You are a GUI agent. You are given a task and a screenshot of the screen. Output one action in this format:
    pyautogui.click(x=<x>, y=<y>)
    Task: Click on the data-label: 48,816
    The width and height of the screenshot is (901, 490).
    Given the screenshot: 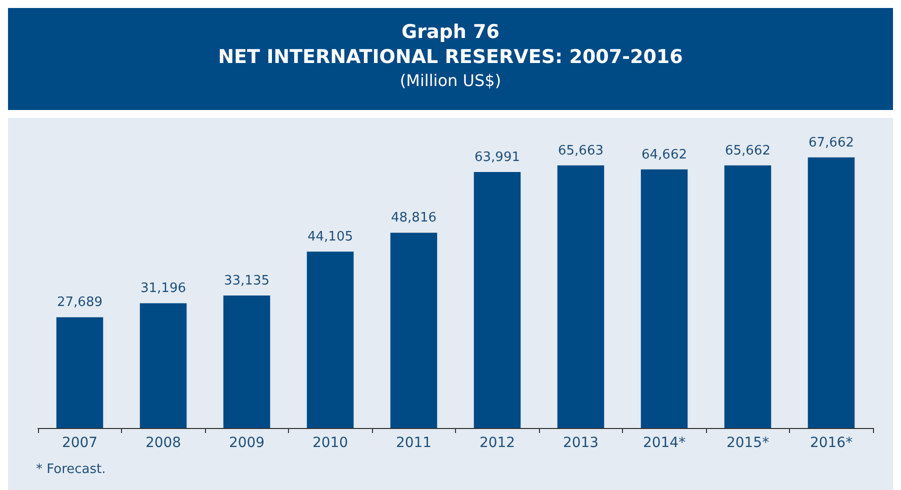 What is the action you would take?
    pyautogui.click(x=413, y=218)
    